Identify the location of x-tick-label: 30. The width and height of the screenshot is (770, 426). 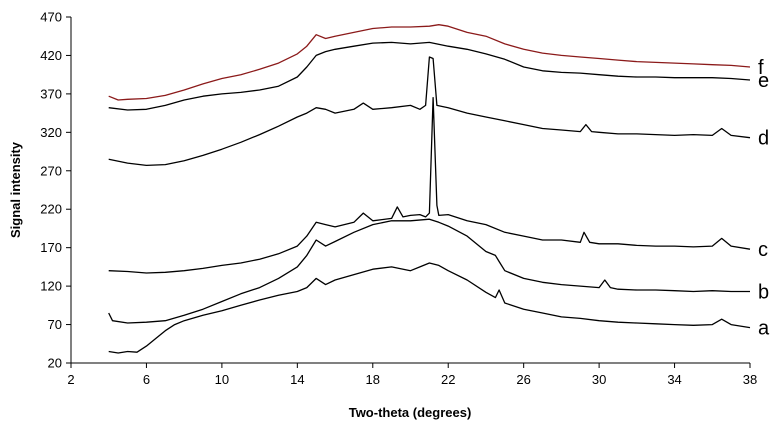
(599, 379).